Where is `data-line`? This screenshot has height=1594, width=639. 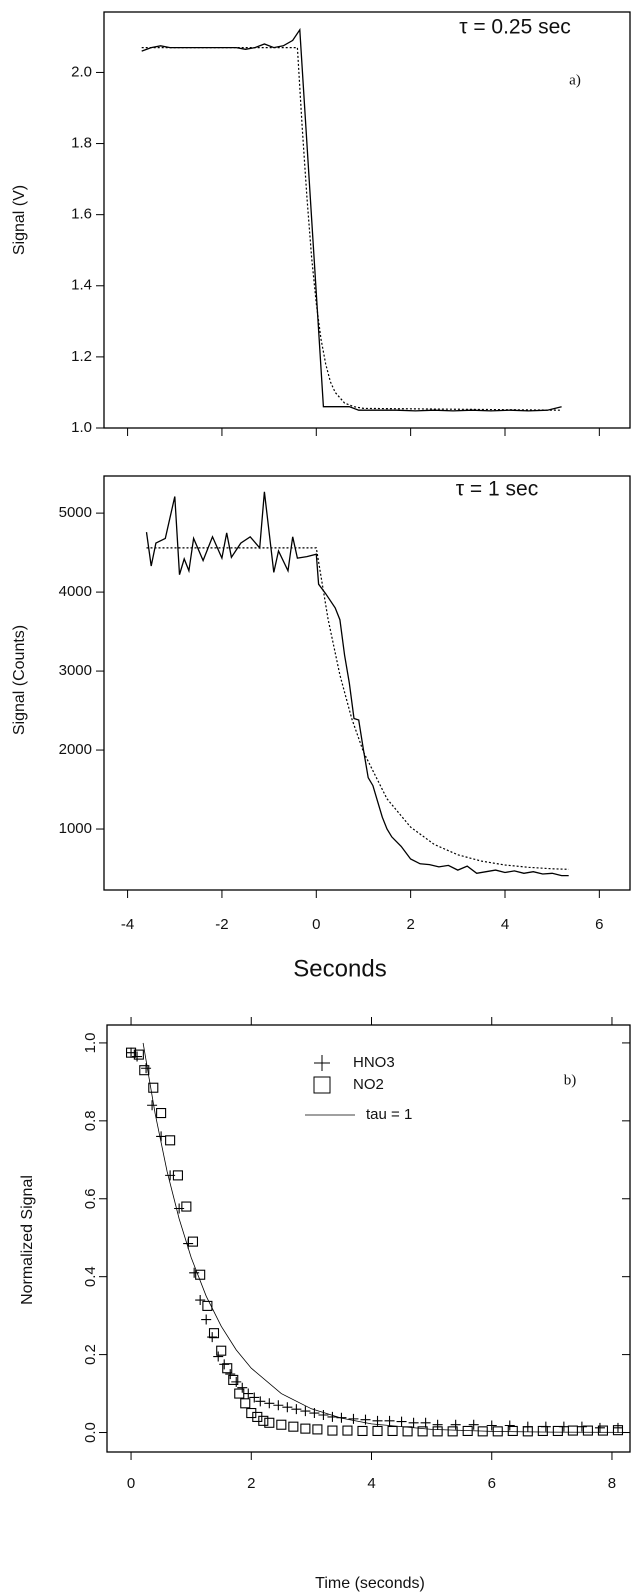
data-line is located at coordinates (357, 708).